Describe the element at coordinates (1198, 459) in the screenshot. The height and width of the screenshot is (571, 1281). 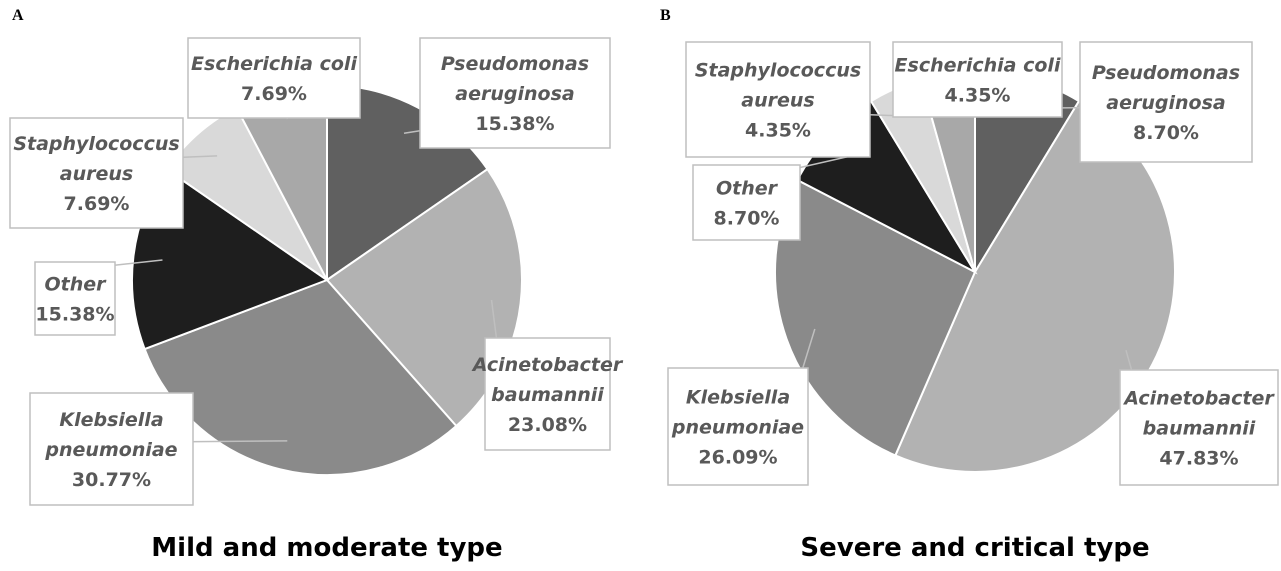
I see `data-label: 47.83%` at that location.